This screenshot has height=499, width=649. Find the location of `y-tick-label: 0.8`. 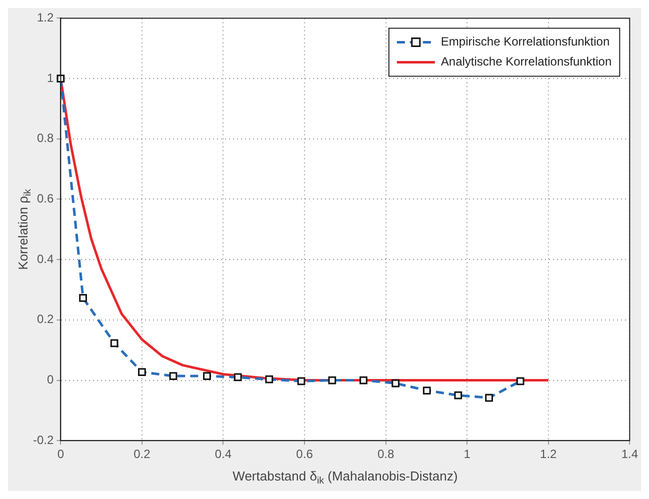

y-tick-label: 0.8 is located at coordinates (45, 138).